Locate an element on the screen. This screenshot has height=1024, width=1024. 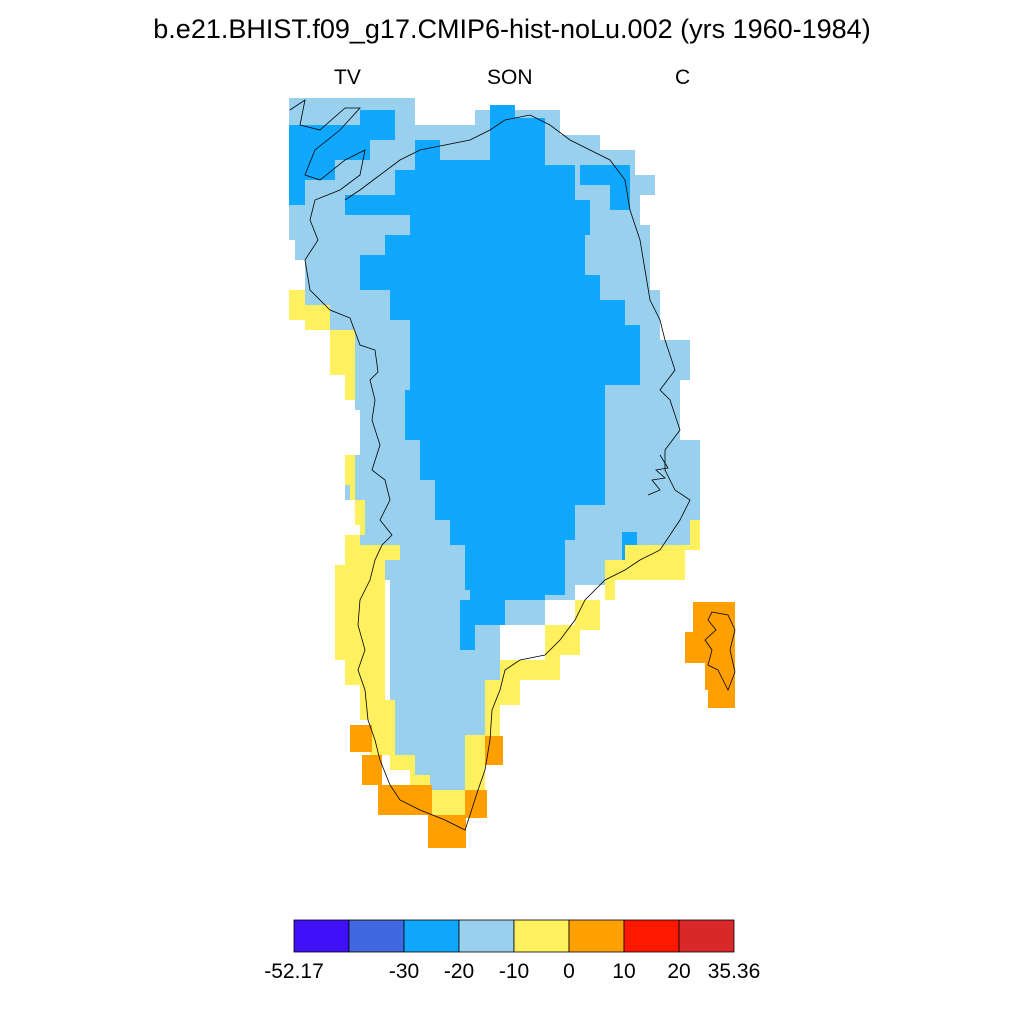
colorbar-tick-label: -52.17 is located at coordinates (294, 971).